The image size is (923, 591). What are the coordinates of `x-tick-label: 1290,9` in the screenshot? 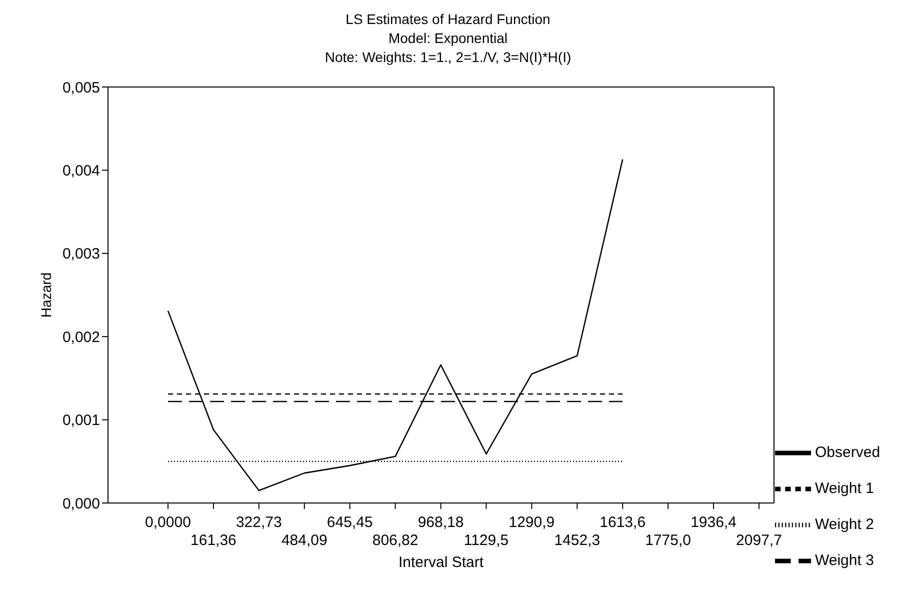 It's located at (531, 522).